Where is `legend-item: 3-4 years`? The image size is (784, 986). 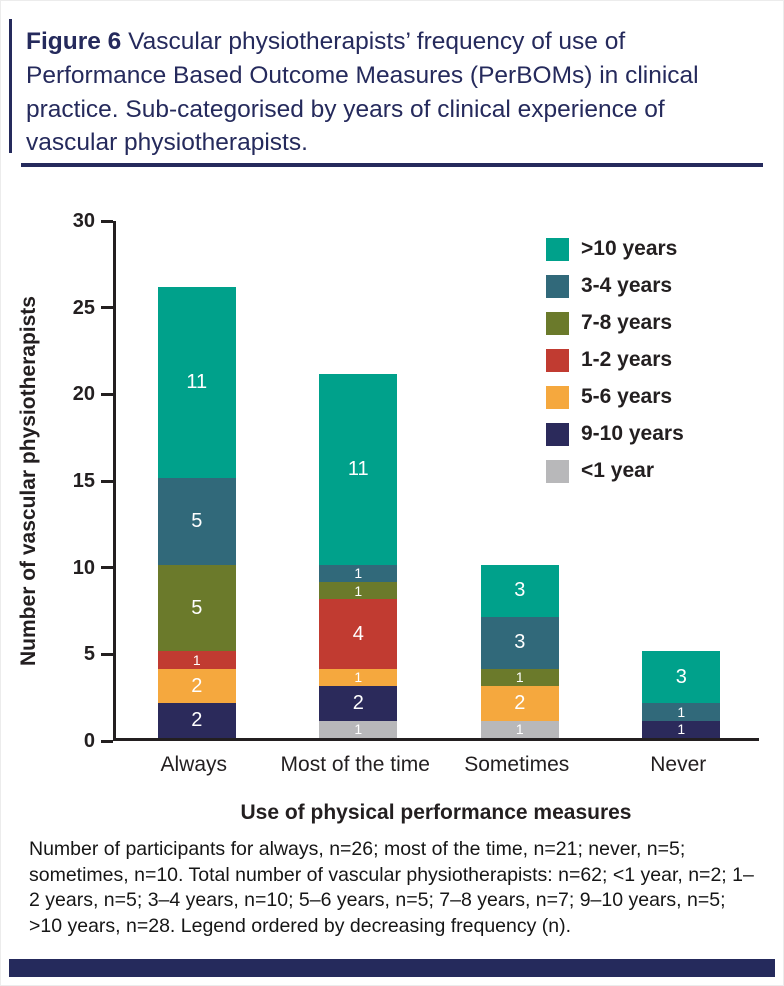 legend-item: 3-4 years is located at coordinates (615, 286).